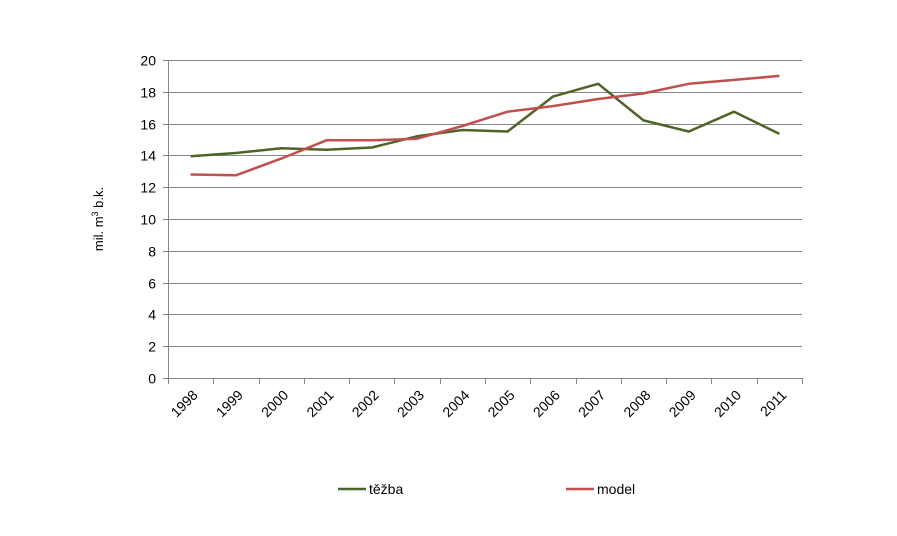  What do you see at coordinates (616, 489) in the screenshot?
I see `legend-label: model` at bounding box center [616, 489].